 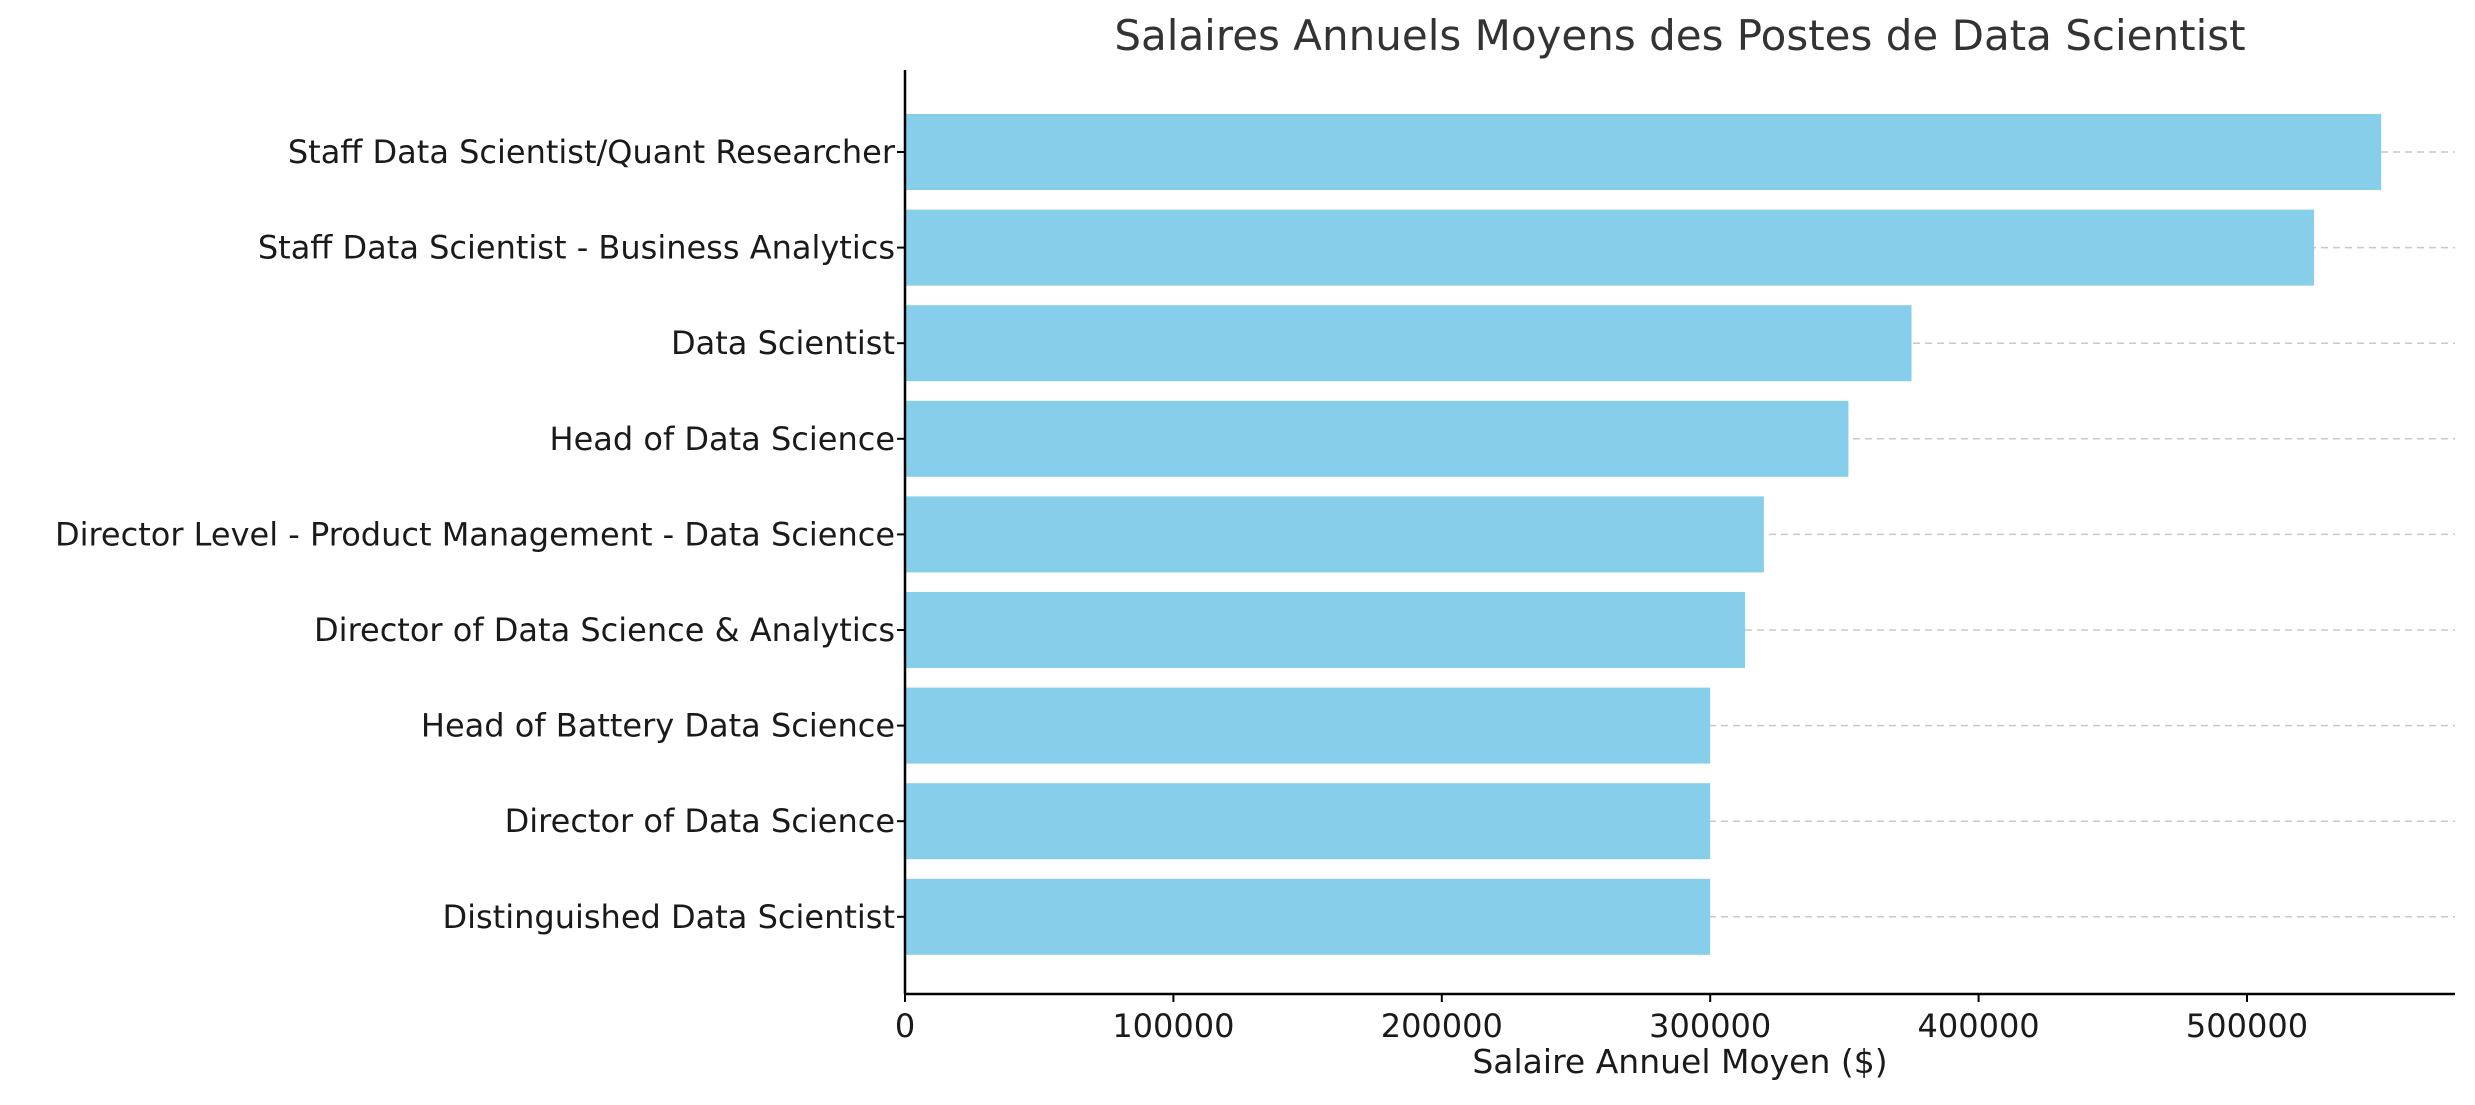 I want to click on x-tick-labels: 0 100000 200000 300000 400000 500000, so click(x=1601, y=1019).